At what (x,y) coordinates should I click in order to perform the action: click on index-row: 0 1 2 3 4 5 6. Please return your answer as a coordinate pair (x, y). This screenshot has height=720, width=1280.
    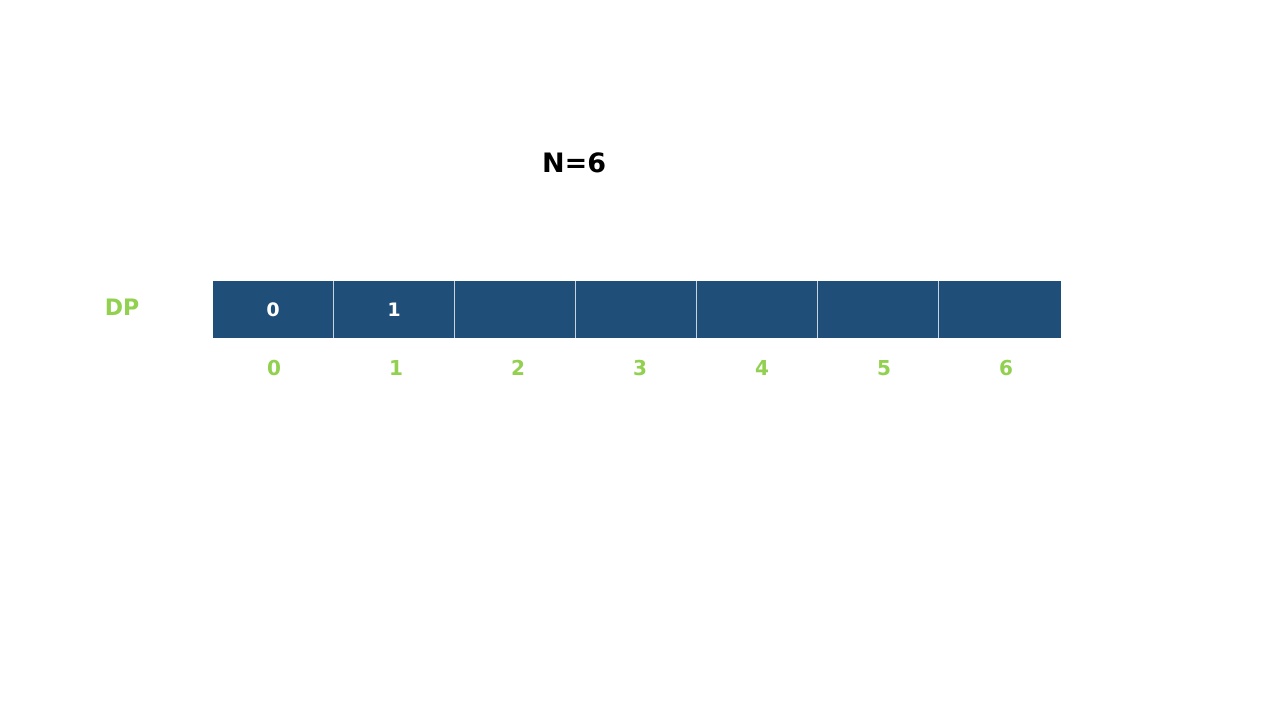
    Looking at the image, I should click on (640, 368).